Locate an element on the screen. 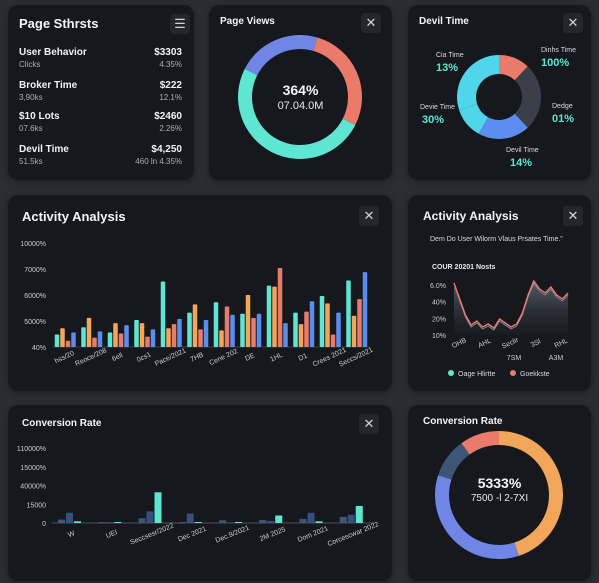 Image resolution: width=599 pixels, height=583 pixels. conversion-center-sub: 7500 -l 2-7XI is located at coordinates (499, 498).